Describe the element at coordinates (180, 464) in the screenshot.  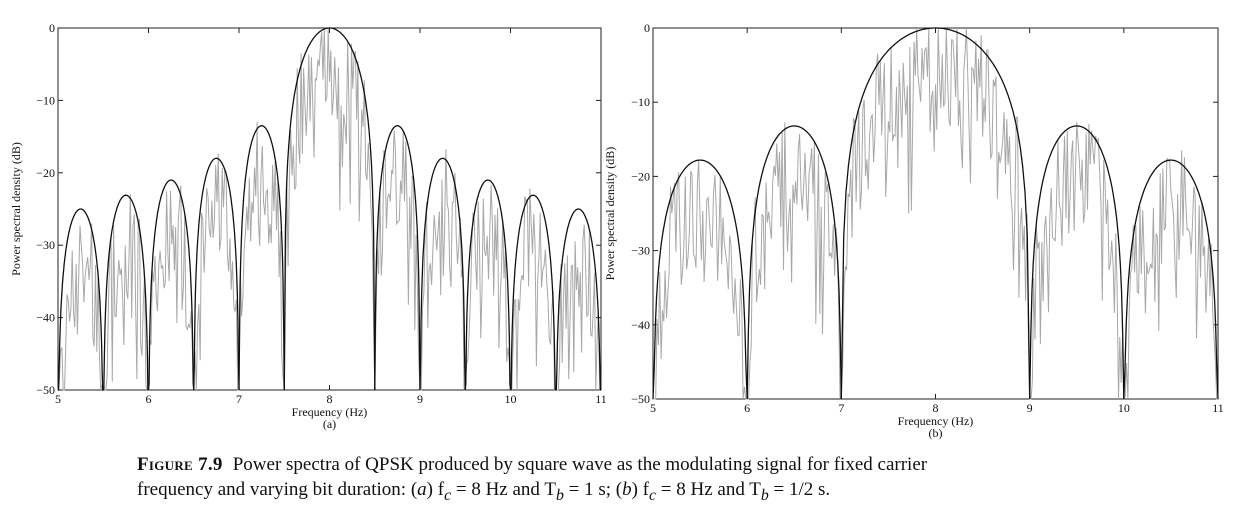
I see `figure-label: Figure 7.9` at that location.